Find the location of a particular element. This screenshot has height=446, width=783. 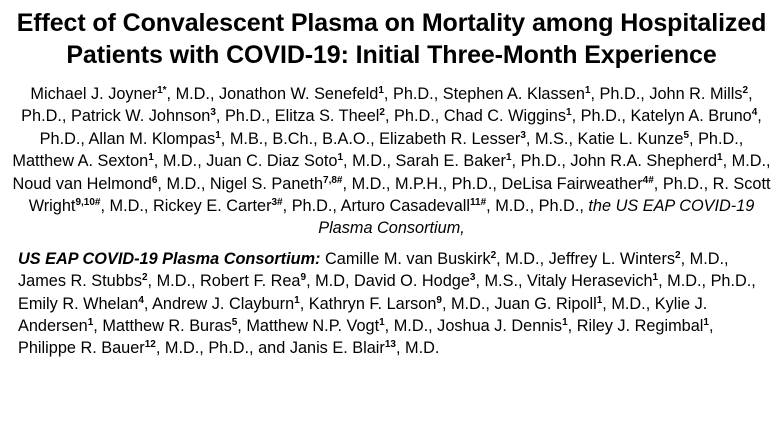

author-entry: Patrick W. Johnson3, Ph.D., is located at coordinates (172, 116).